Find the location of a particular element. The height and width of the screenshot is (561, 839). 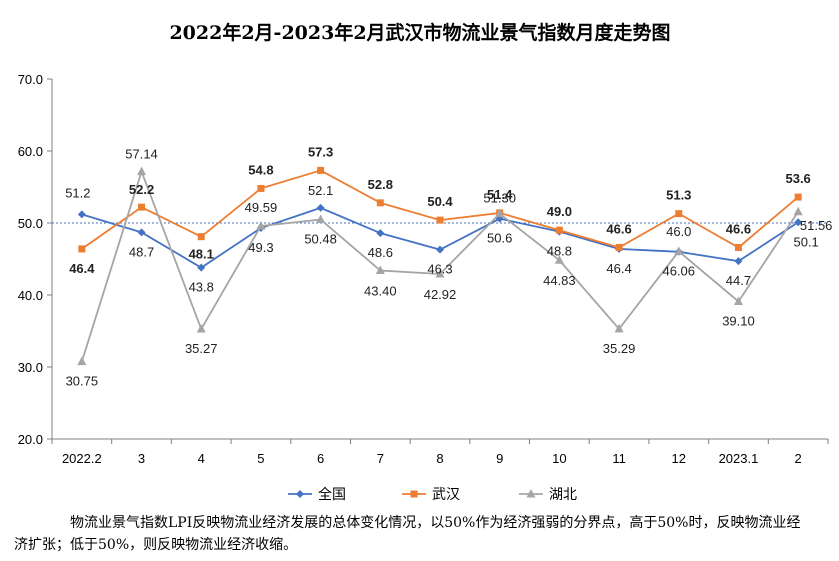

data-label: 43.8 is located at coordinates (201, 287).